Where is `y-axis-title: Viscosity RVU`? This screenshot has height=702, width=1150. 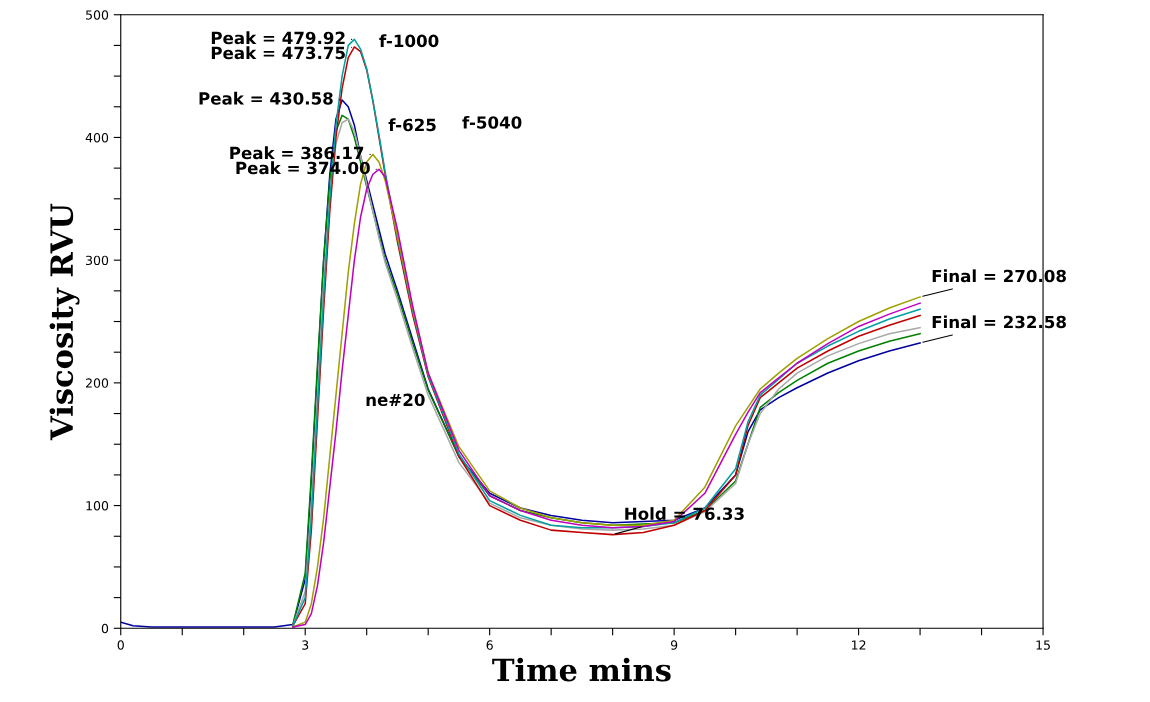
y-axis-title: Viscosity RVU is located at coordinates (64, 322).